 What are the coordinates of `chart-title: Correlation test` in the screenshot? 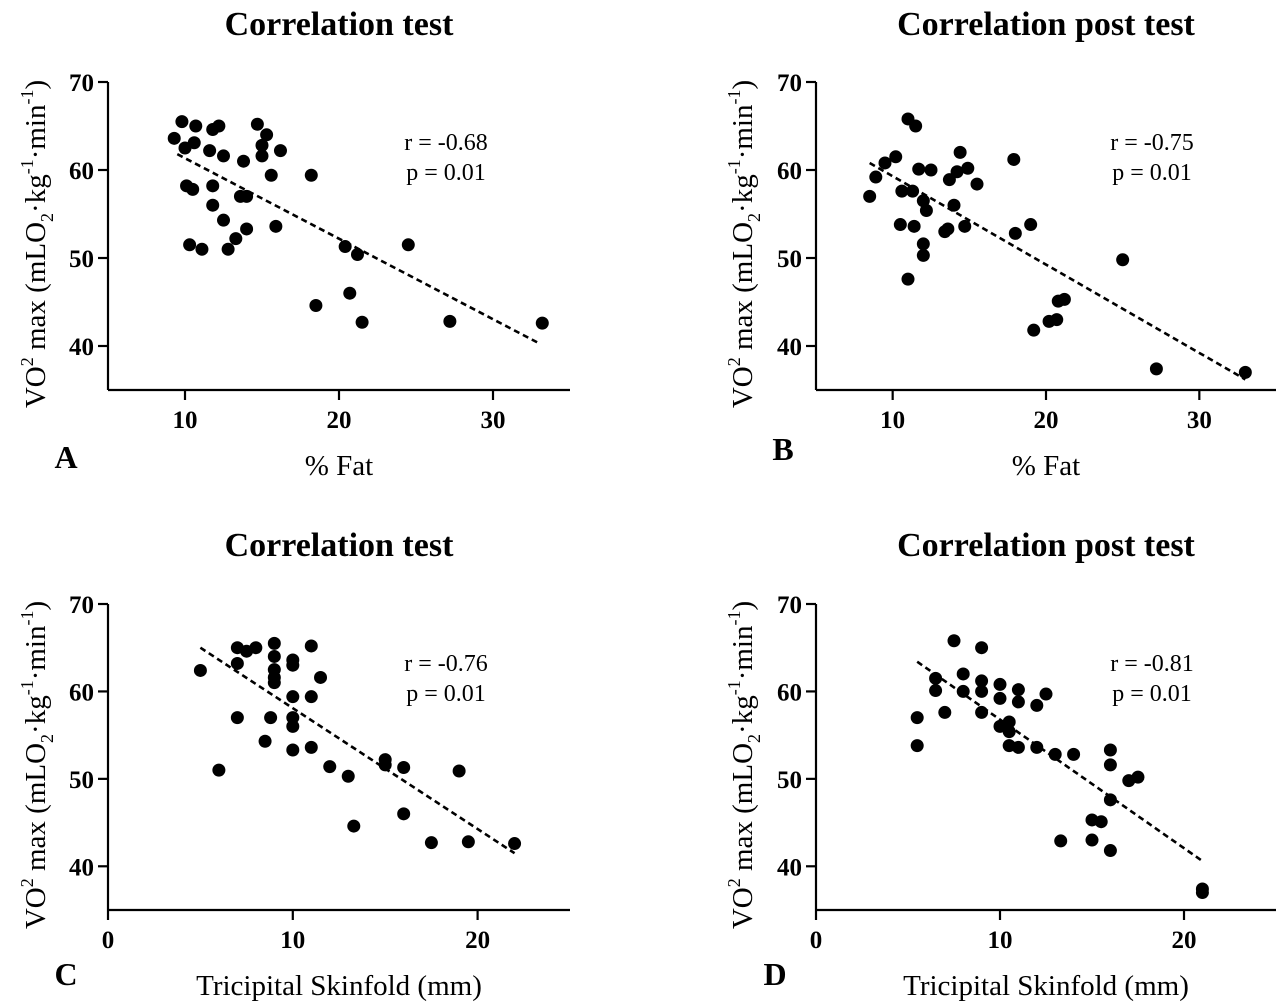 It's located at (339, 545).